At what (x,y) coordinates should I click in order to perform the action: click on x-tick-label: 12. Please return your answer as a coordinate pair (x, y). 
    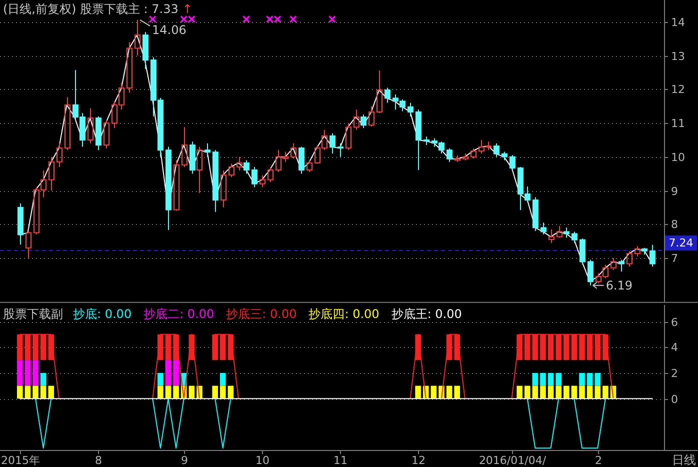
    Looking at the image, I should click on (419, 460).